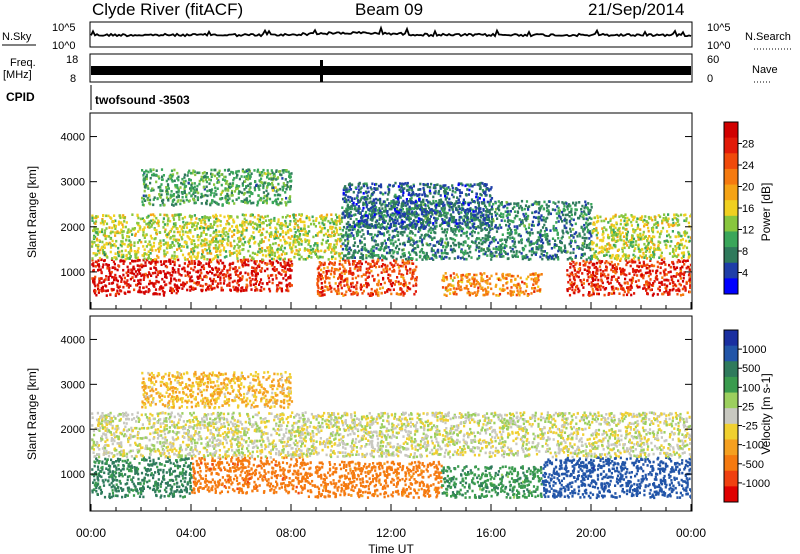 The width and height of the screenshot is (800, 554). What do you see at coordinates (391, 70) in the screenshot?
I see `freq-band` at bounding box center [391, 70].